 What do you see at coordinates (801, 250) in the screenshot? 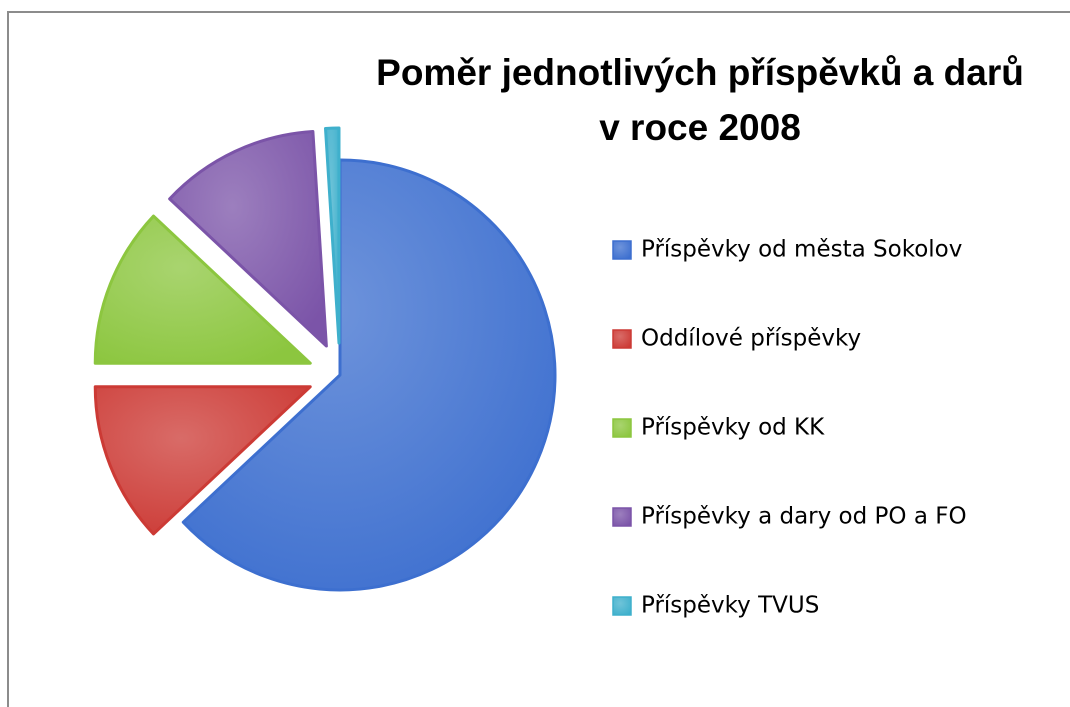
I see `legend-label: Příspěvky od města Sokolov` at bounding box center [801, 250].